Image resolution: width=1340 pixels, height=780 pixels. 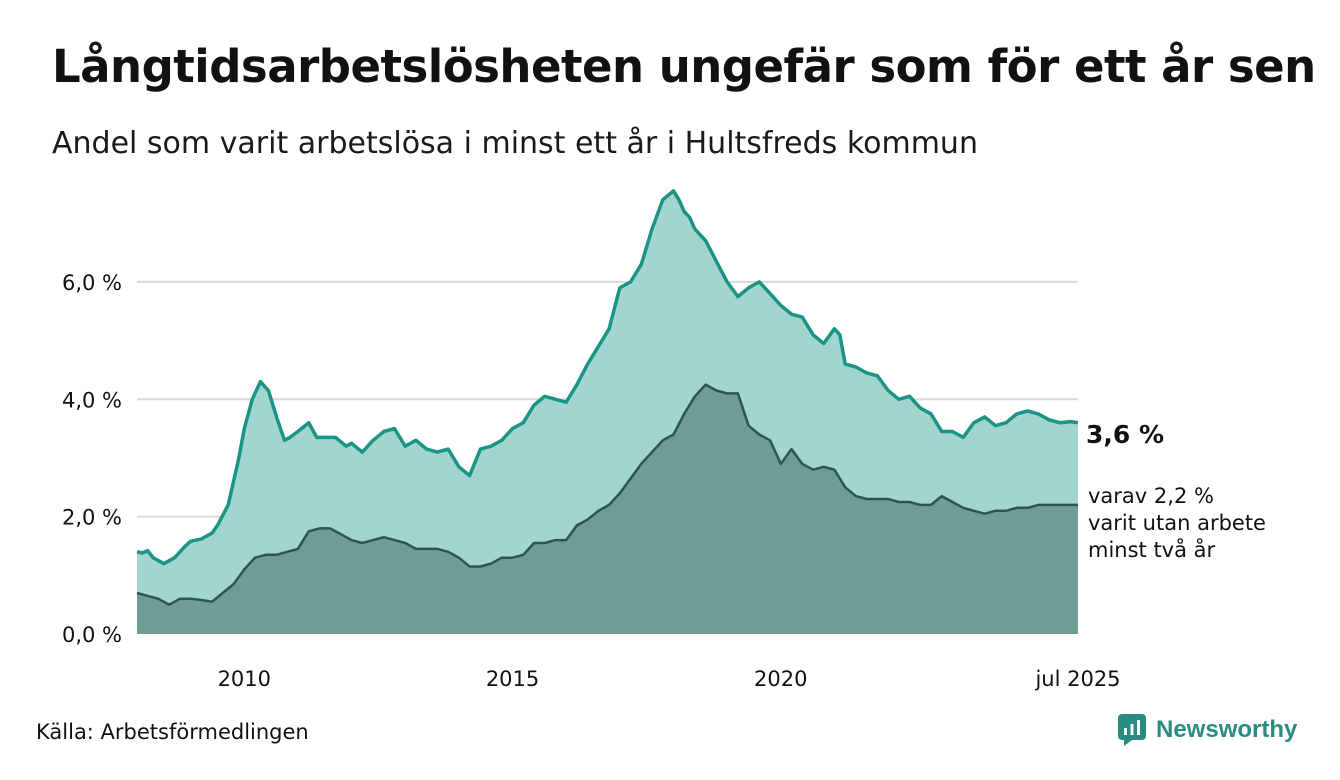 I want to click on sub-annotation-line-2: varit utan arbete, so click(x=1177, y=523).